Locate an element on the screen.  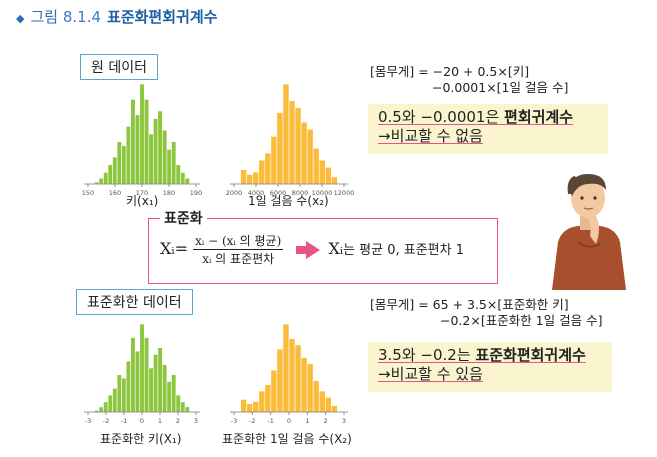
raw-conclusion-text: 0.5와 −0.0001은 편회귀계수 is located at coordinates (475, 117).